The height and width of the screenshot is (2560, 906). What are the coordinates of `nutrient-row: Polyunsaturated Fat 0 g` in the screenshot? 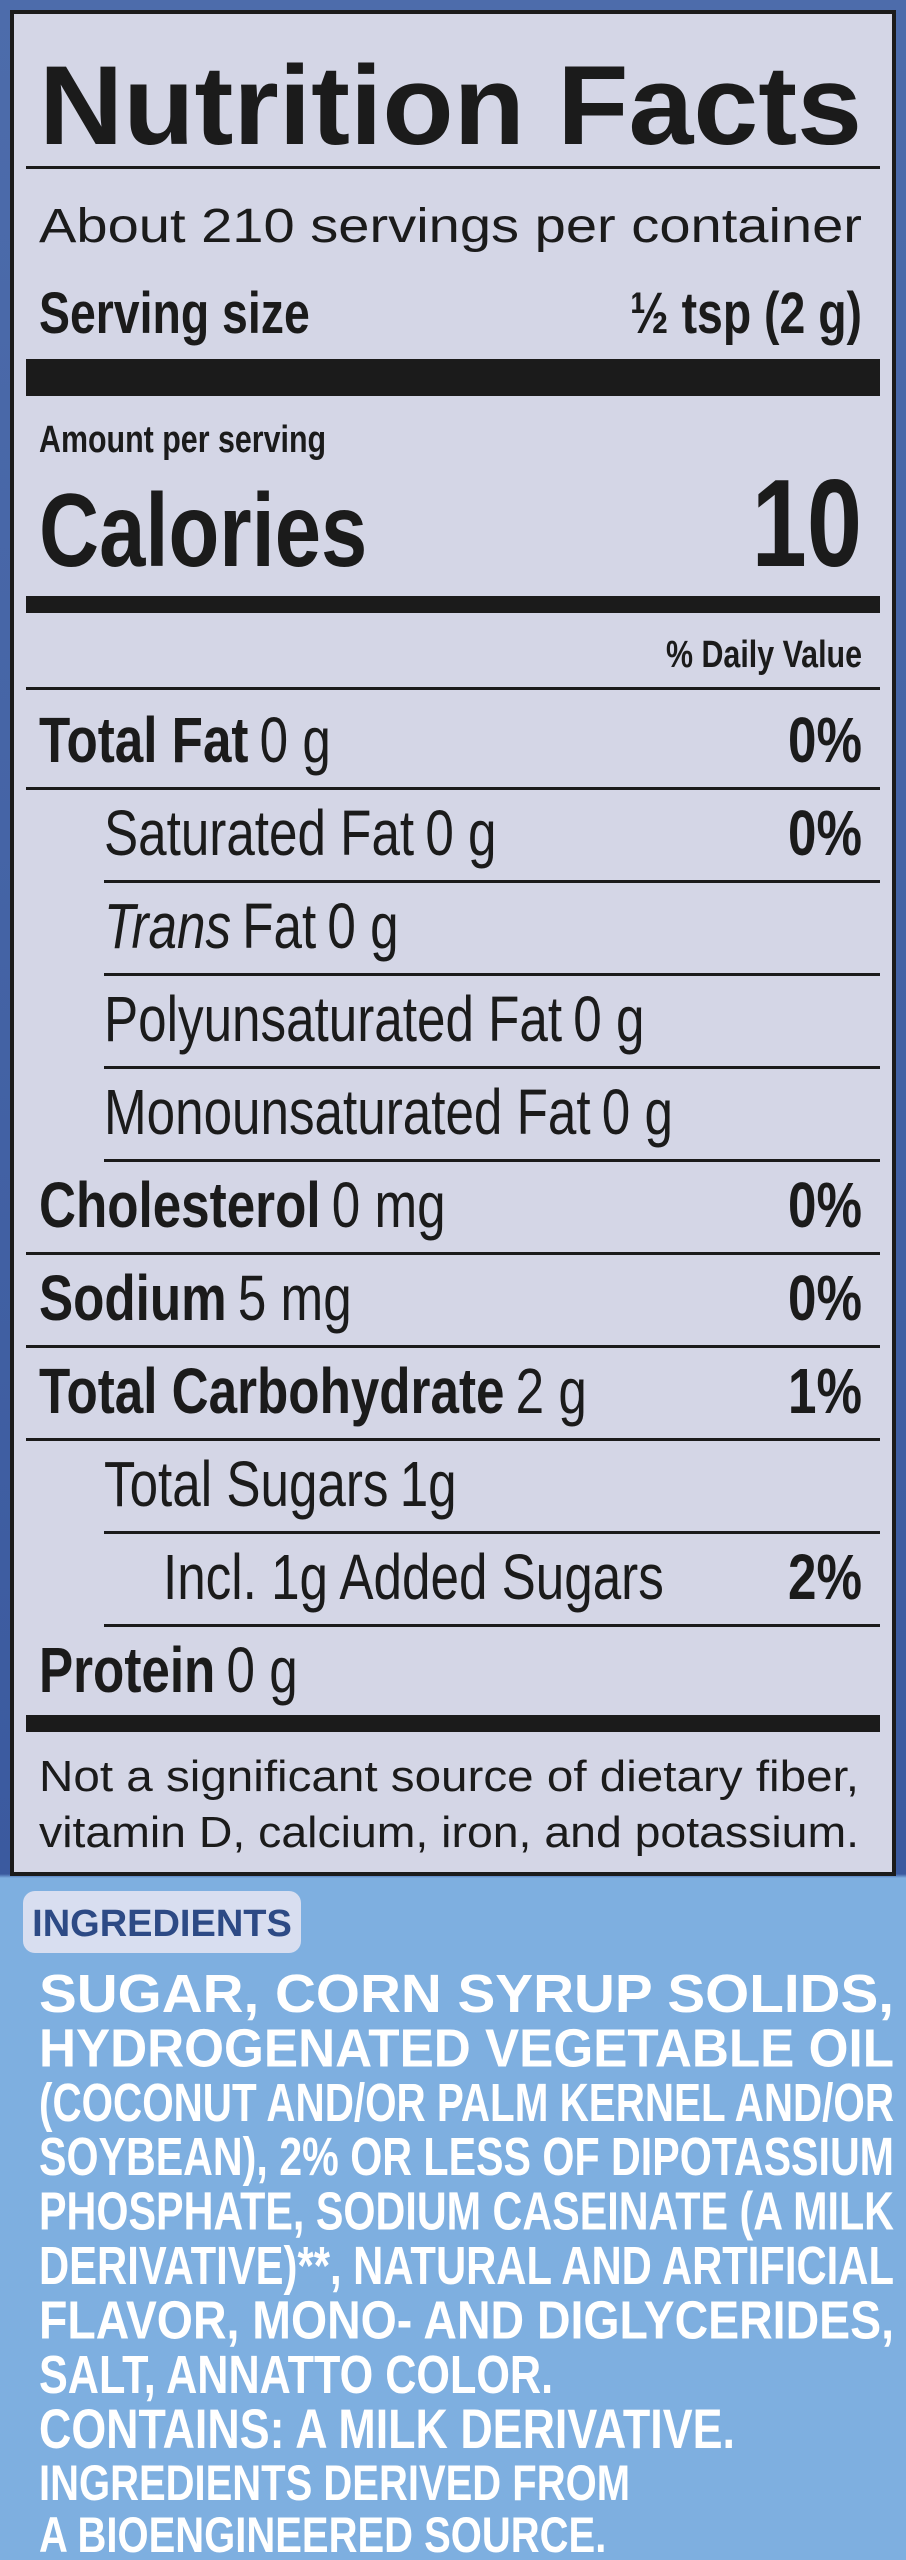 It's located at (374, 1020).